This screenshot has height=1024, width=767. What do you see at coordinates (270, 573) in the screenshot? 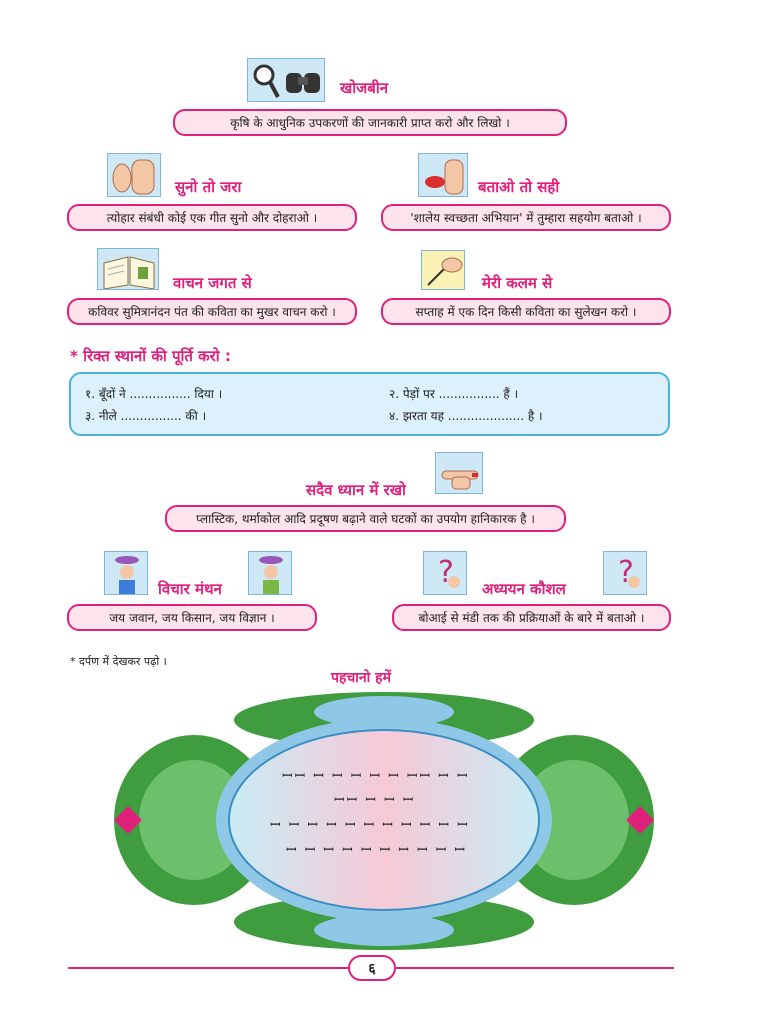
I see `thinking-boy-icon` at bounding box center [270, 573].